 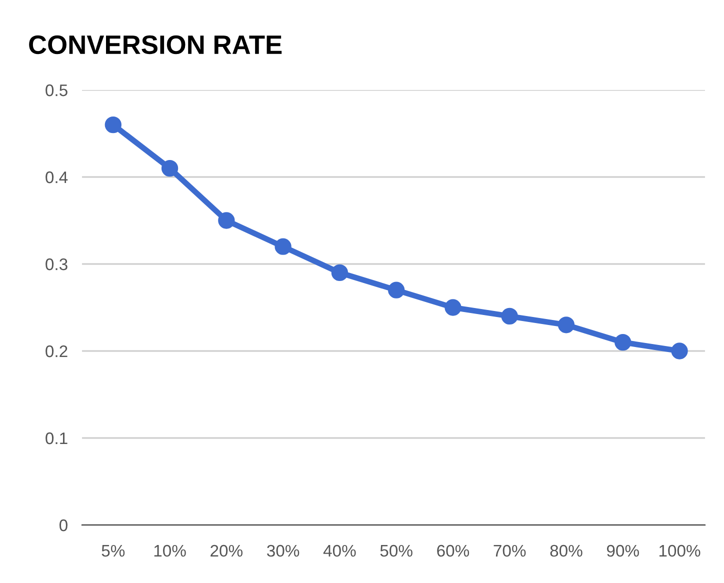 What do you see at coordinates (57, 177) in the screenshot?
I see `y-tick-label: 0.4` at bounding box center [57, 177].